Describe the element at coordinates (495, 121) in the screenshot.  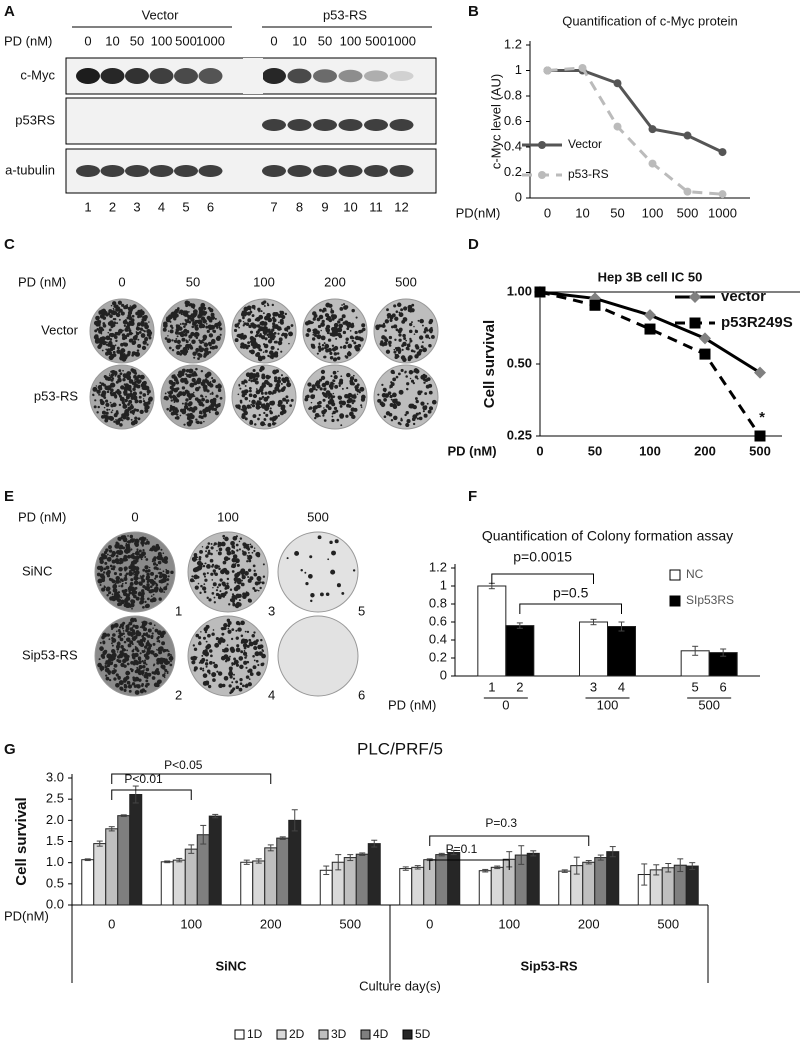
I see `y-axis-label: c-Myc level (AU)` at that location.